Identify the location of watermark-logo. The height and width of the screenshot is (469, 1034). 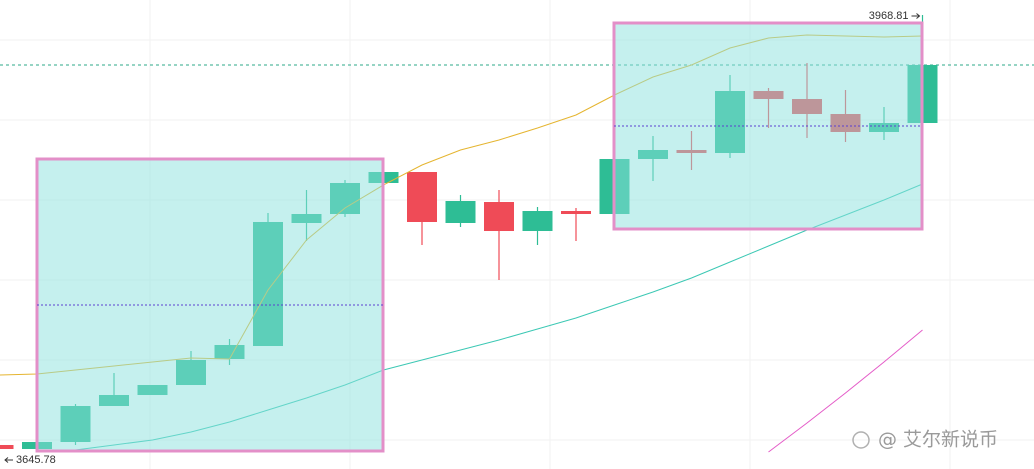
(861, 440).